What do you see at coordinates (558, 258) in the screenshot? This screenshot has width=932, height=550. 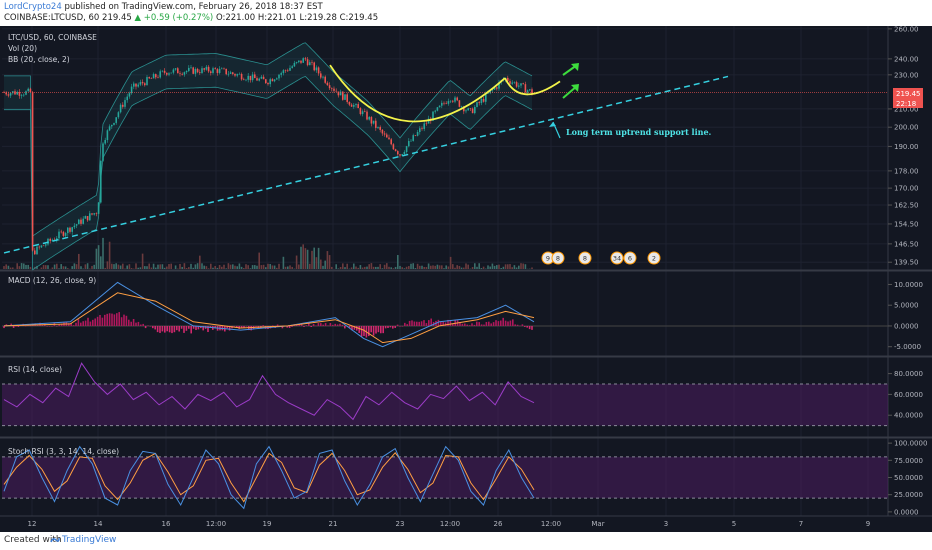 I see `event-badge-1: 8` at bounding box center [558, 258].